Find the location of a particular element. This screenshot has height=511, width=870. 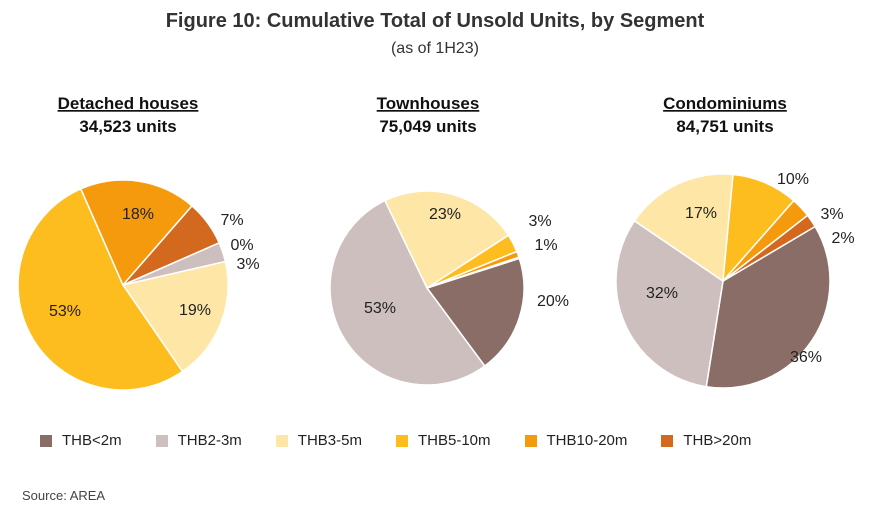

chart-subtitle: (as of 1H23) is located at coordinates (435, 48).